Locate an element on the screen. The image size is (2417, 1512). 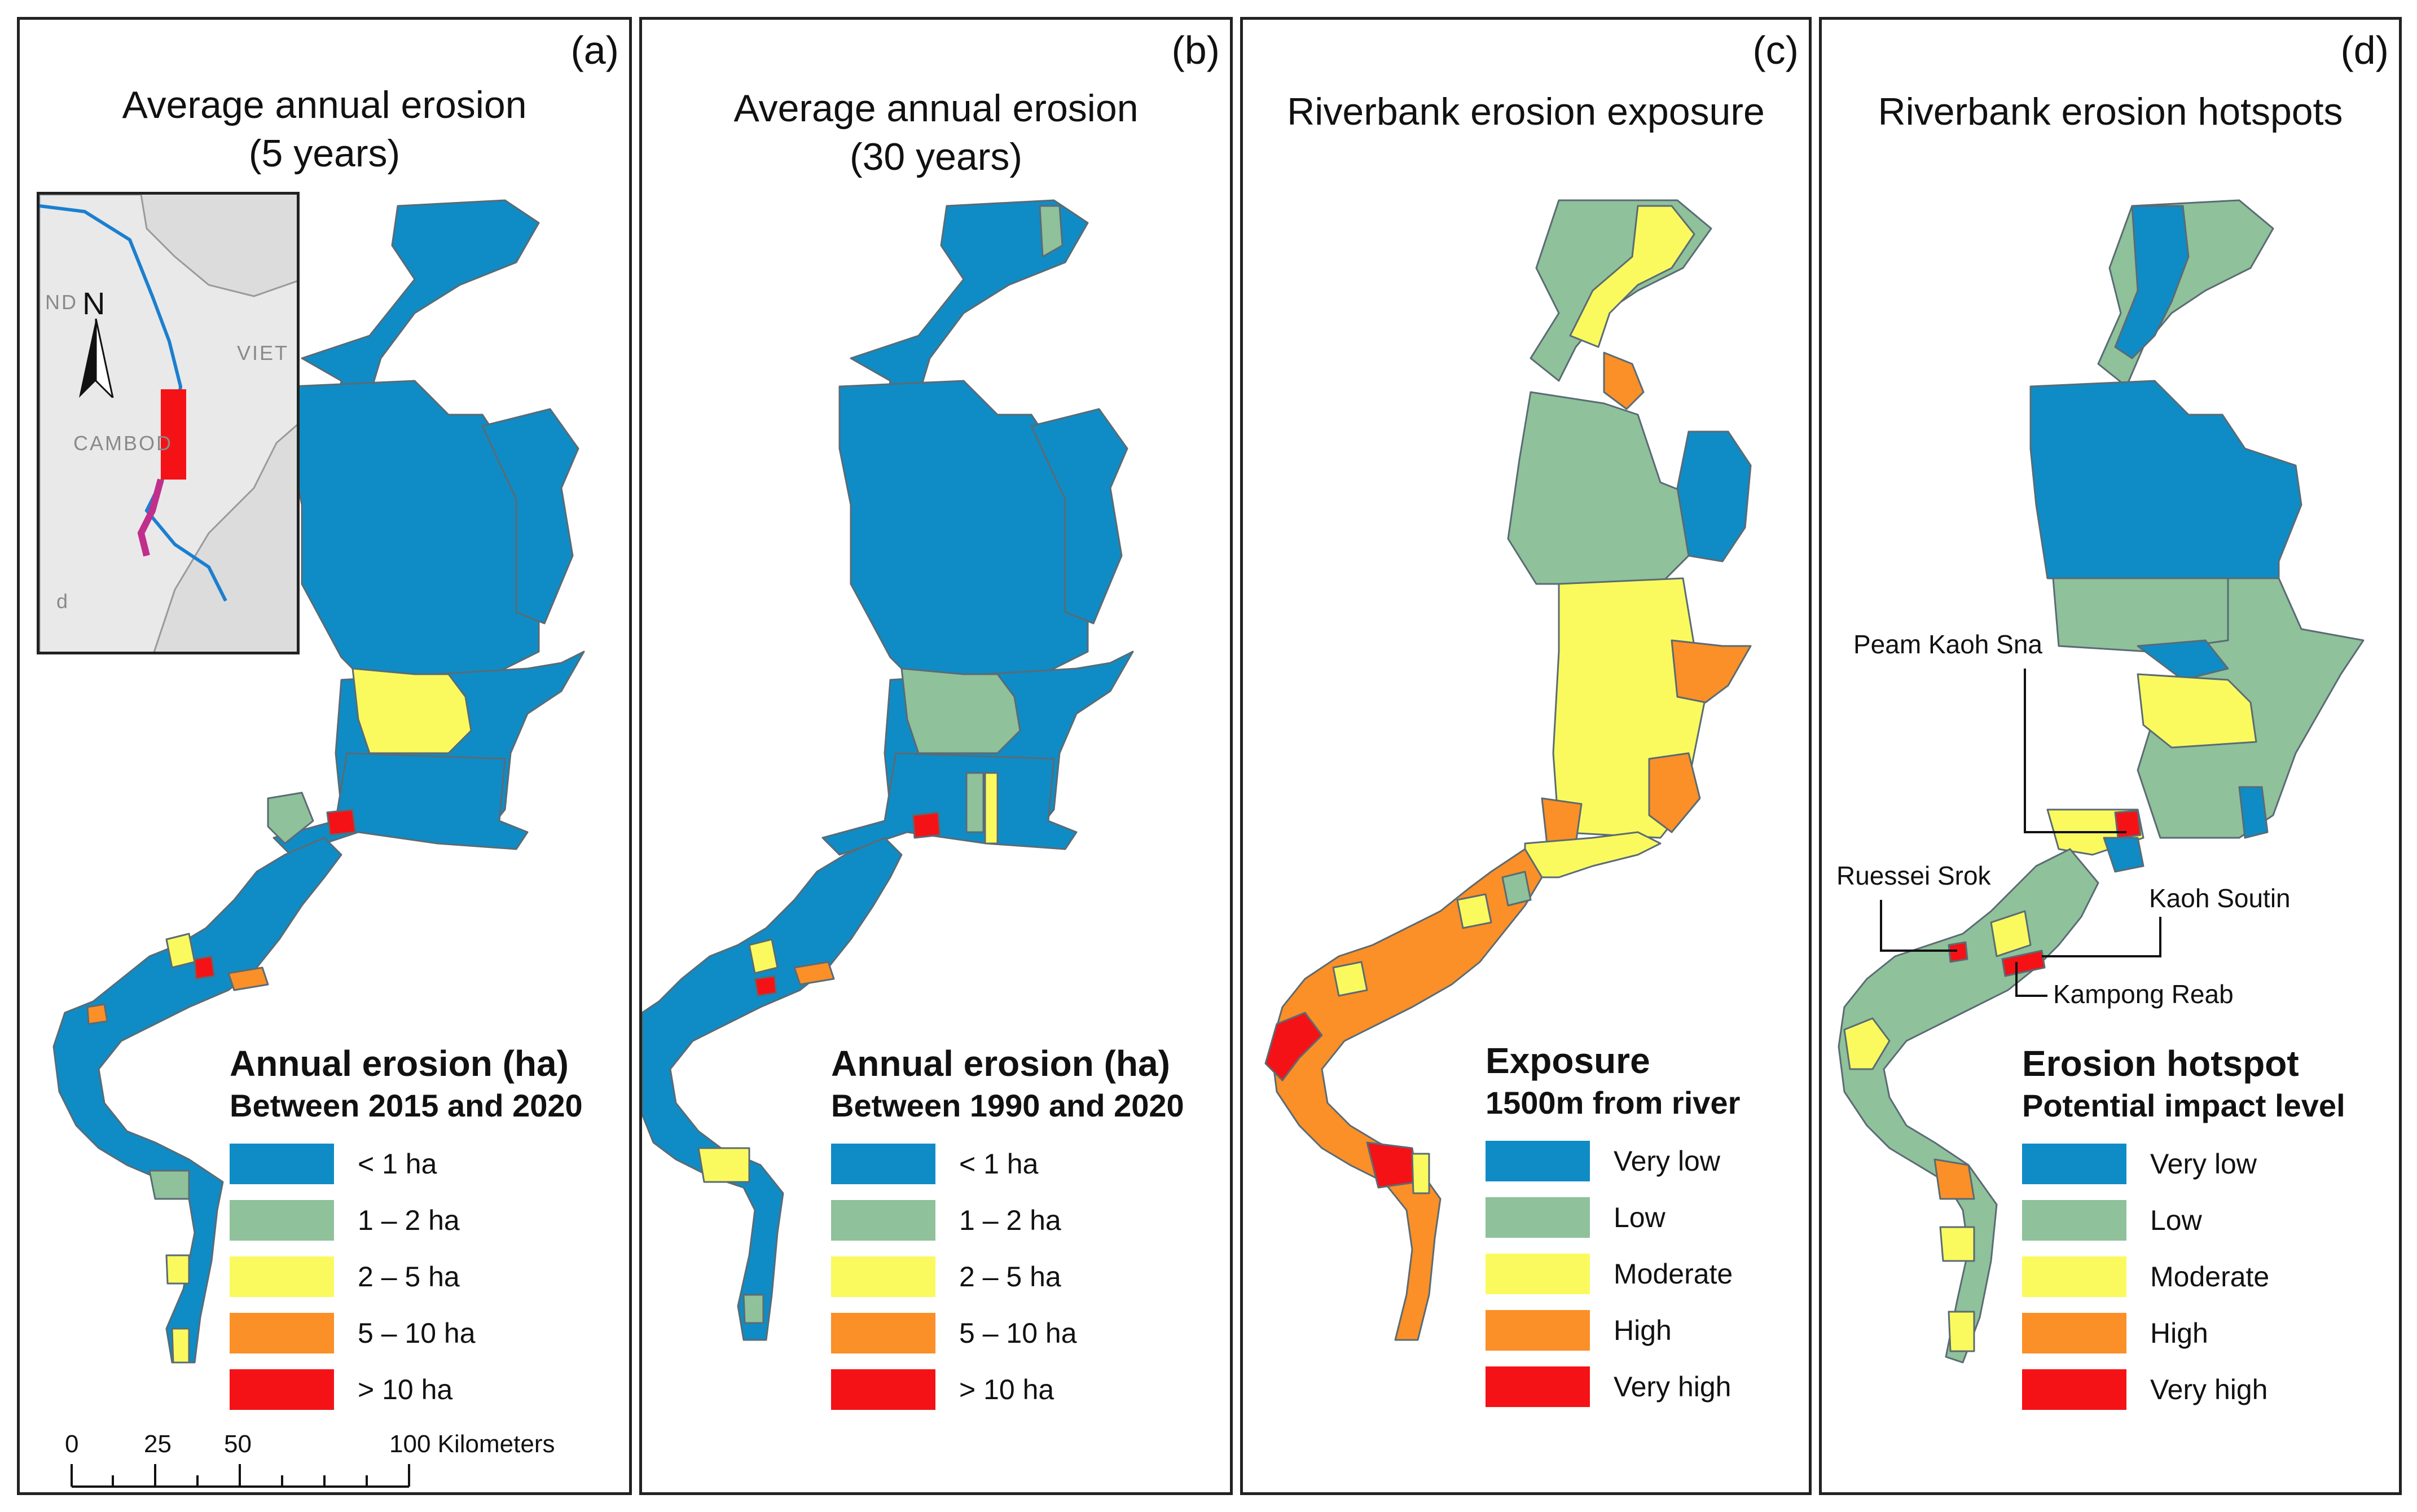
map-region-very-high-south is located at coordinates (1392, 1165).